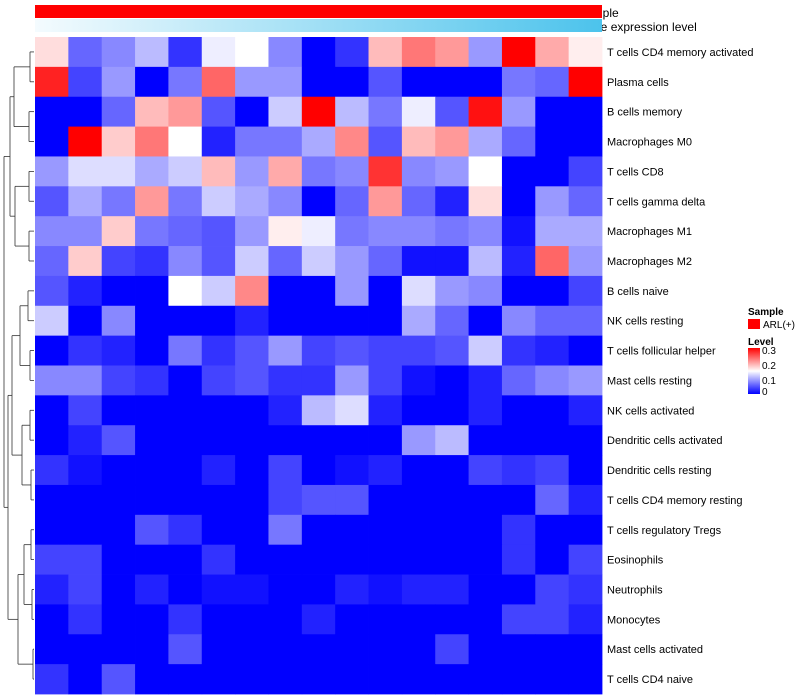  What do you see at coordinates (769, 381) in the screenshot?
I see `level-tick-2: 0.1` at bounding box center [769, 381].